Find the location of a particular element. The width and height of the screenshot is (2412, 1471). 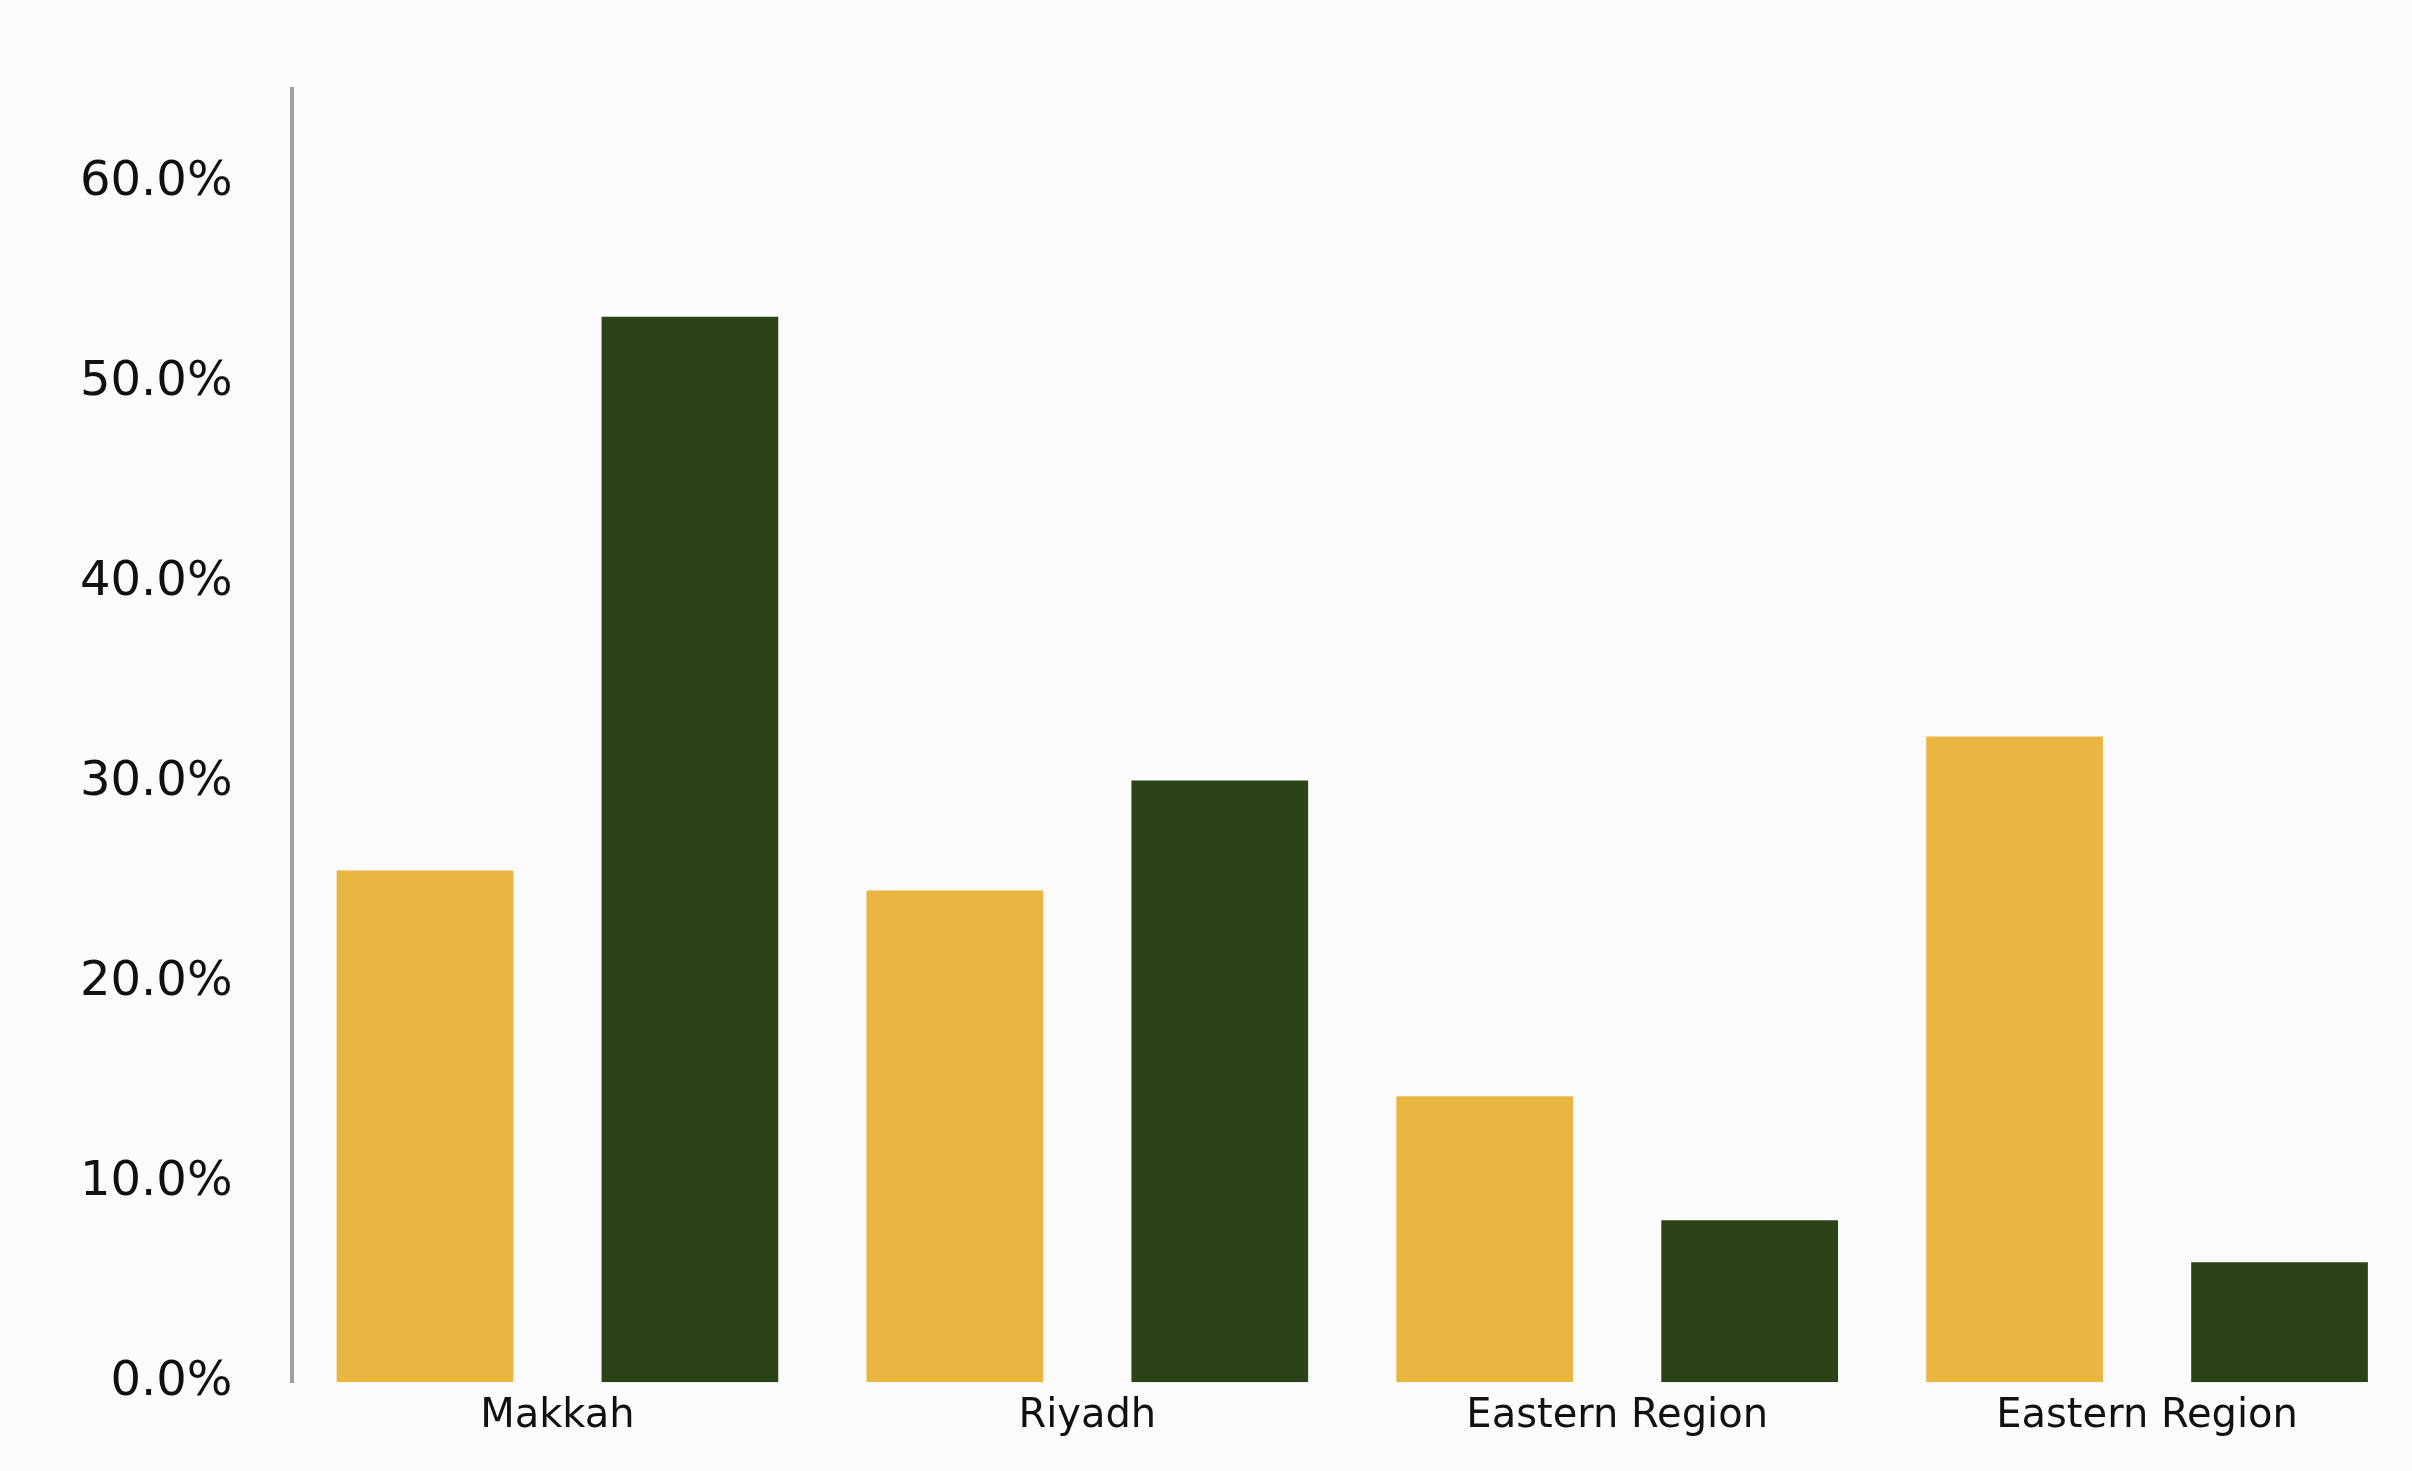

x-tick-label: Makkah is located at coordinates (557, 1412).